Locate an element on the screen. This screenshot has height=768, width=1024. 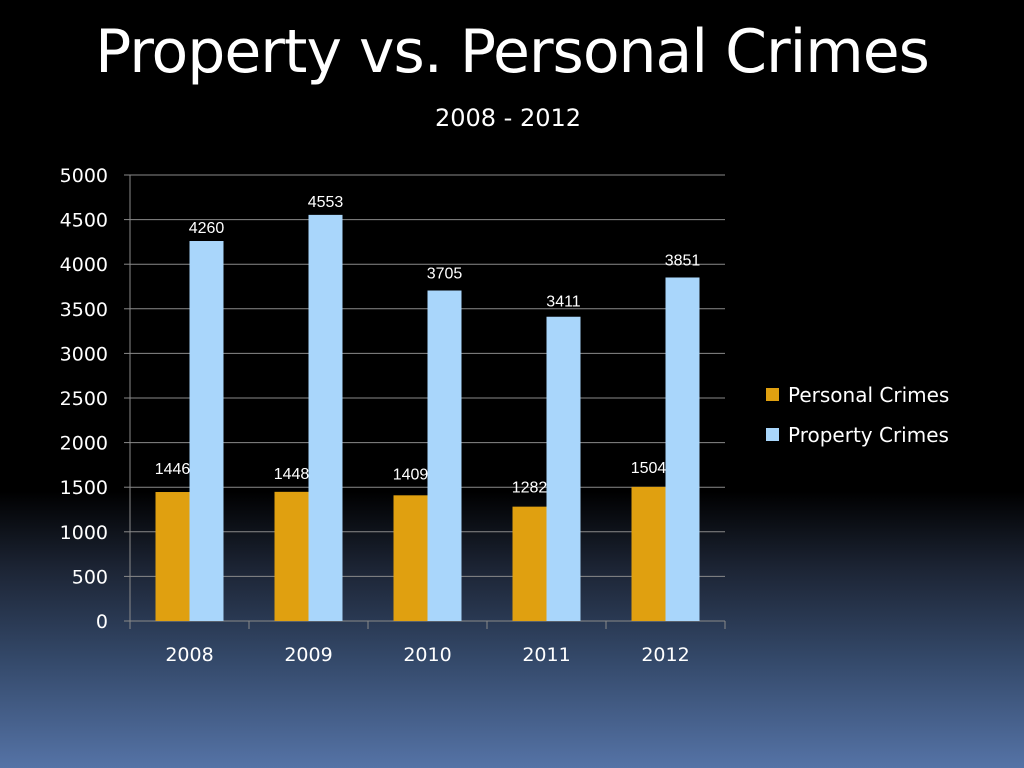
y-tick-label: 0 is located at coordinates (102, 622).